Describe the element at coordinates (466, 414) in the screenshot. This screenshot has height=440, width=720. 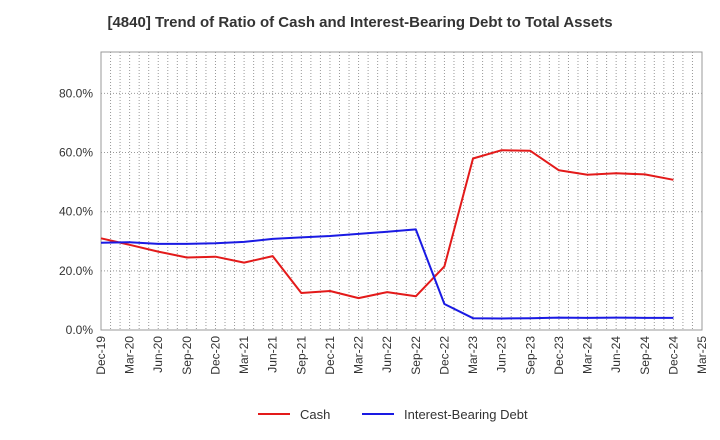
I see `legend-label: Interest-Bearing Debt` at that location.